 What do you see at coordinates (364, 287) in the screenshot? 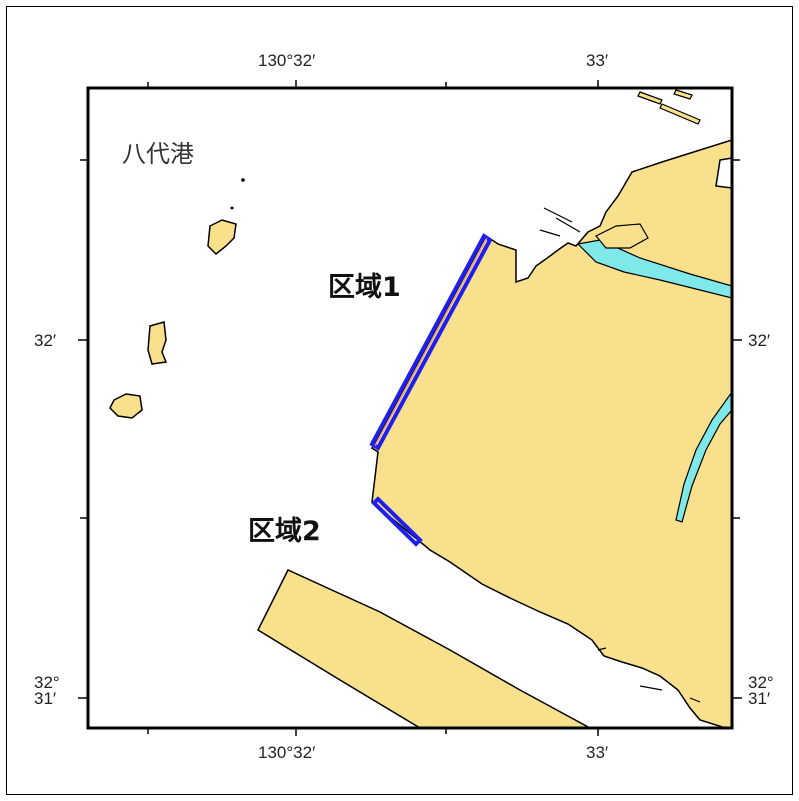
I see `area-1-label: 区域1` at bounding box center [364, 287].